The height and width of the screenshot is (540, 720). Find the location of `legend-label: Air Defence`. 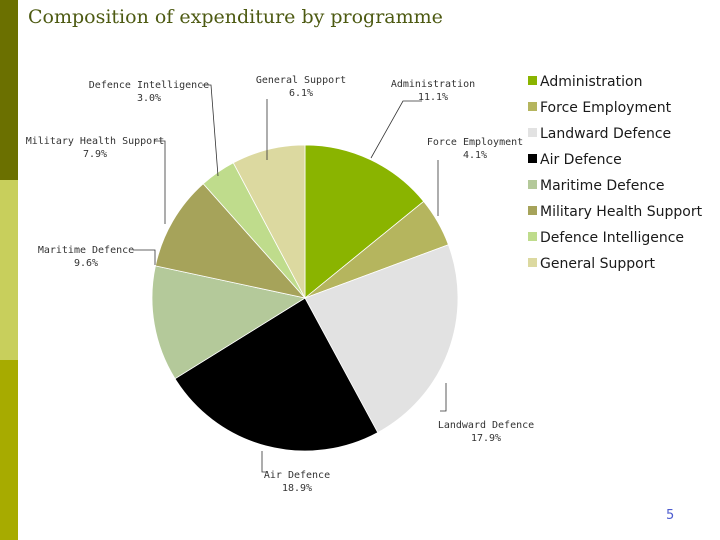

legend-label: Air Defence is located at coordinates (581, 160).